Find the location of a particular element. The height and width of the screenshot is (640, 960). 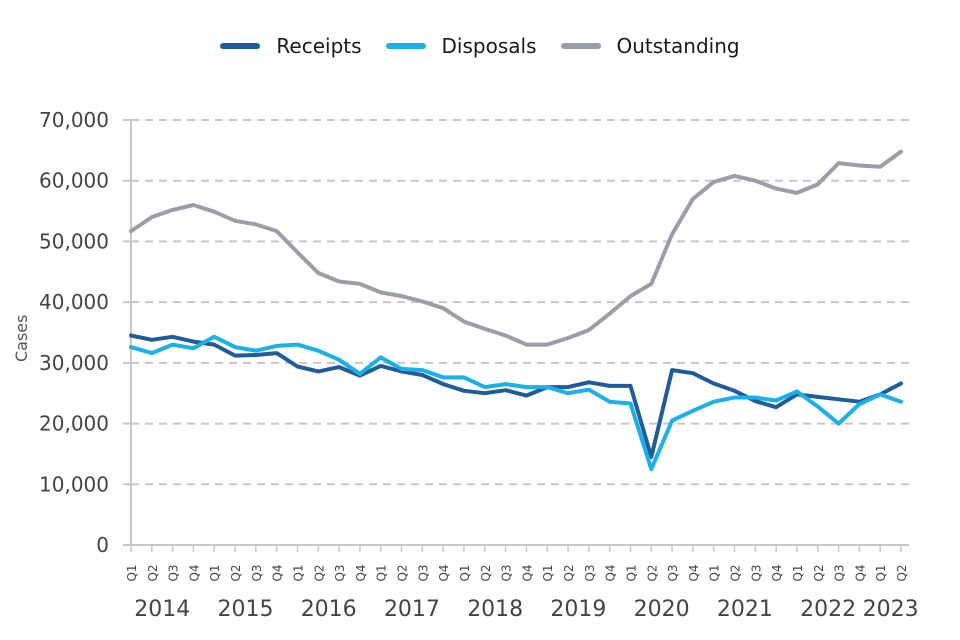

year-label: 2017 is located at coordinates (412, 609).